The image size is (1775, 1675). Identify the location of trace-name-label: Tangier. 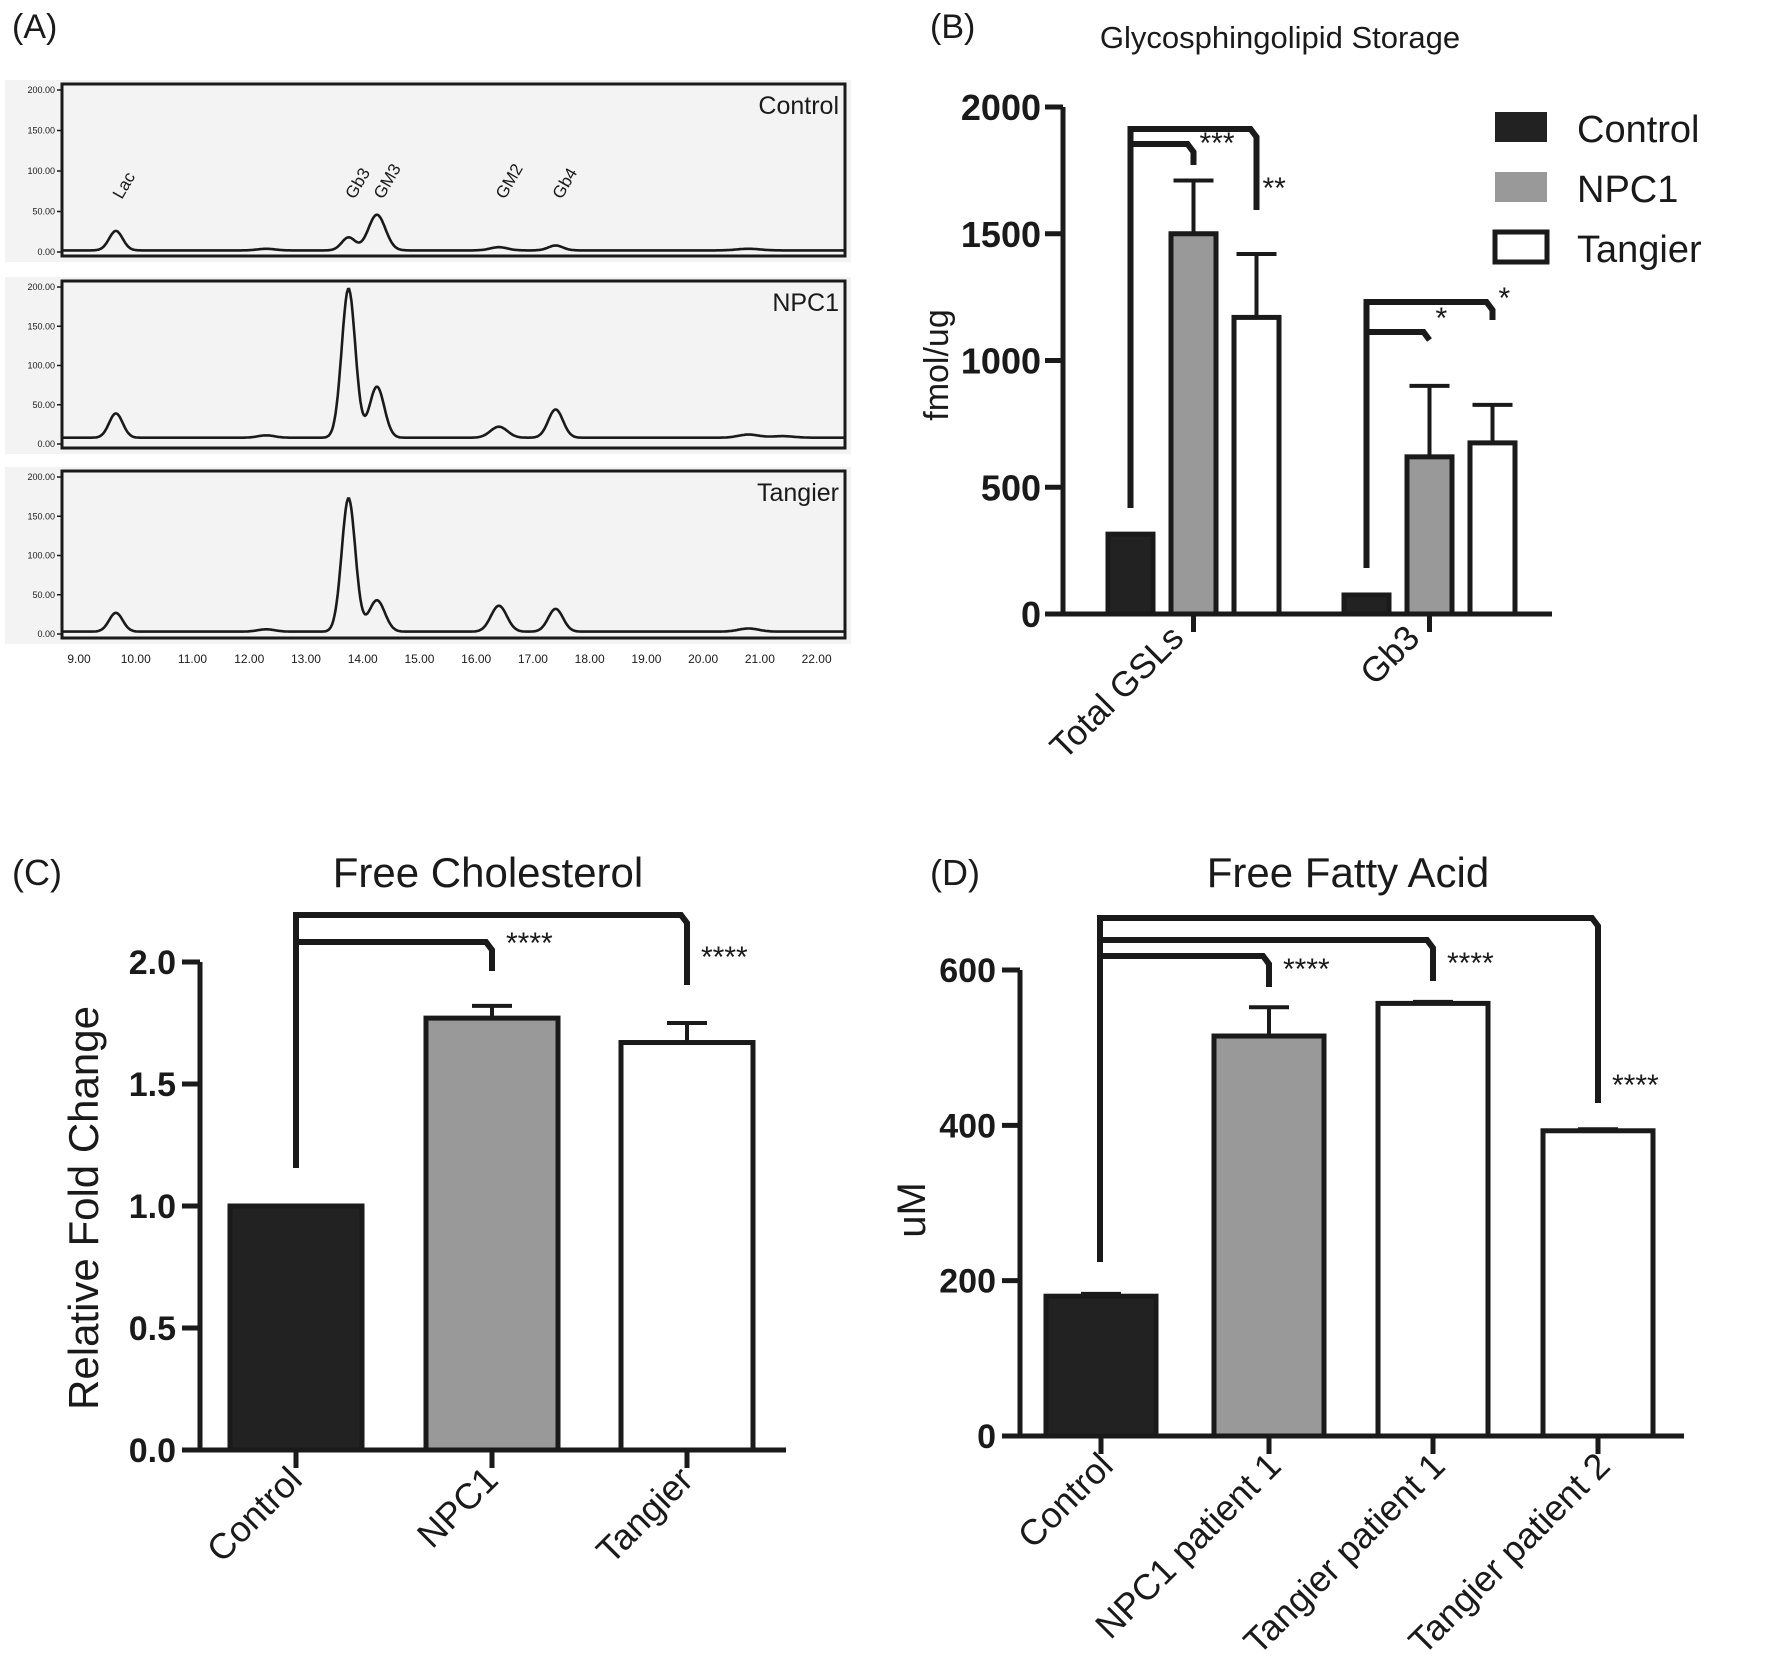
(798, 493).